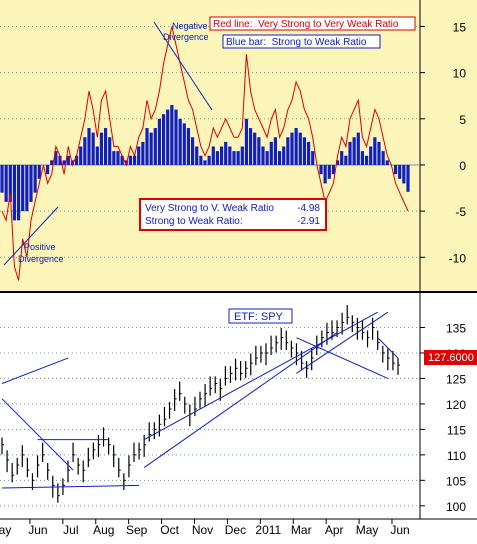 The image size is (477, 544). What do you see at coordinates (462, 120) in the screenshot?
I see `upper-tick-label: 5` at bounding box center [462, 120].